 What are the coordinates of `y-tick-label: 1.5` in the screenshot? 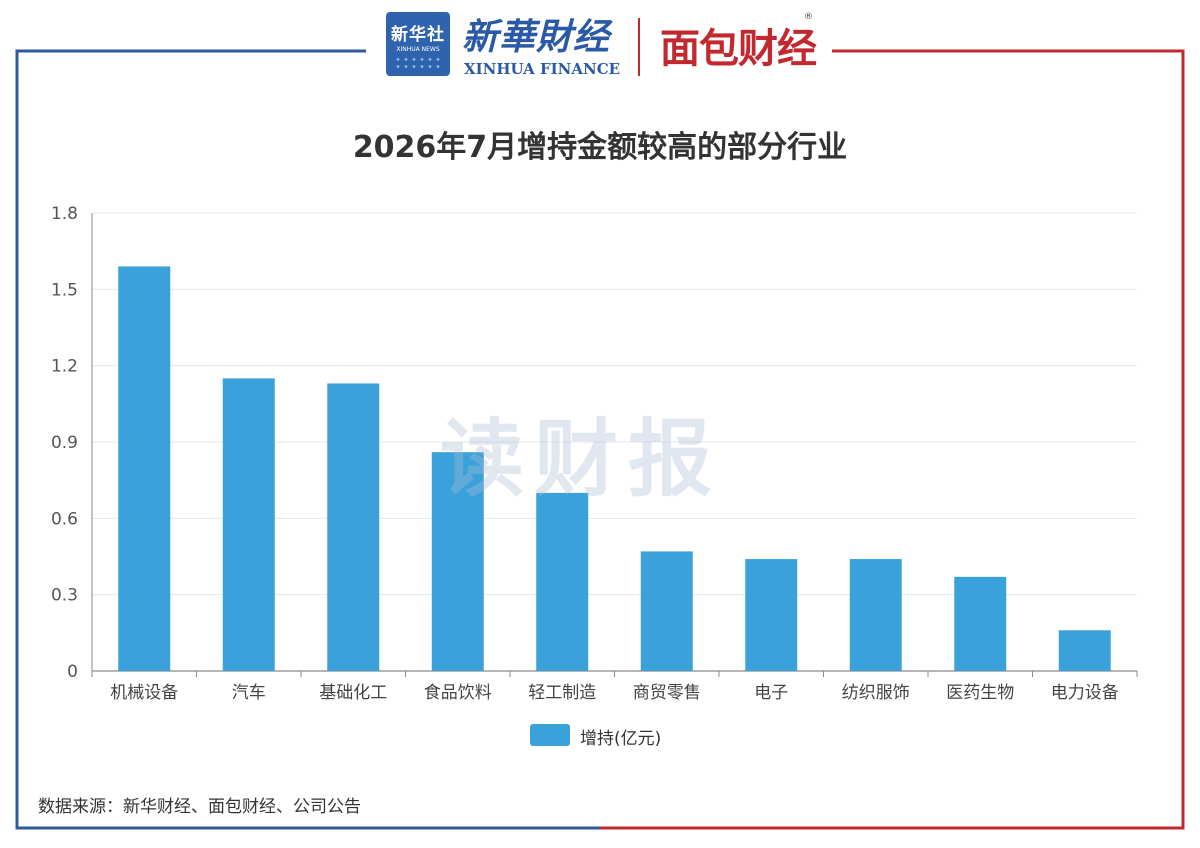 It's located at (64, 290).